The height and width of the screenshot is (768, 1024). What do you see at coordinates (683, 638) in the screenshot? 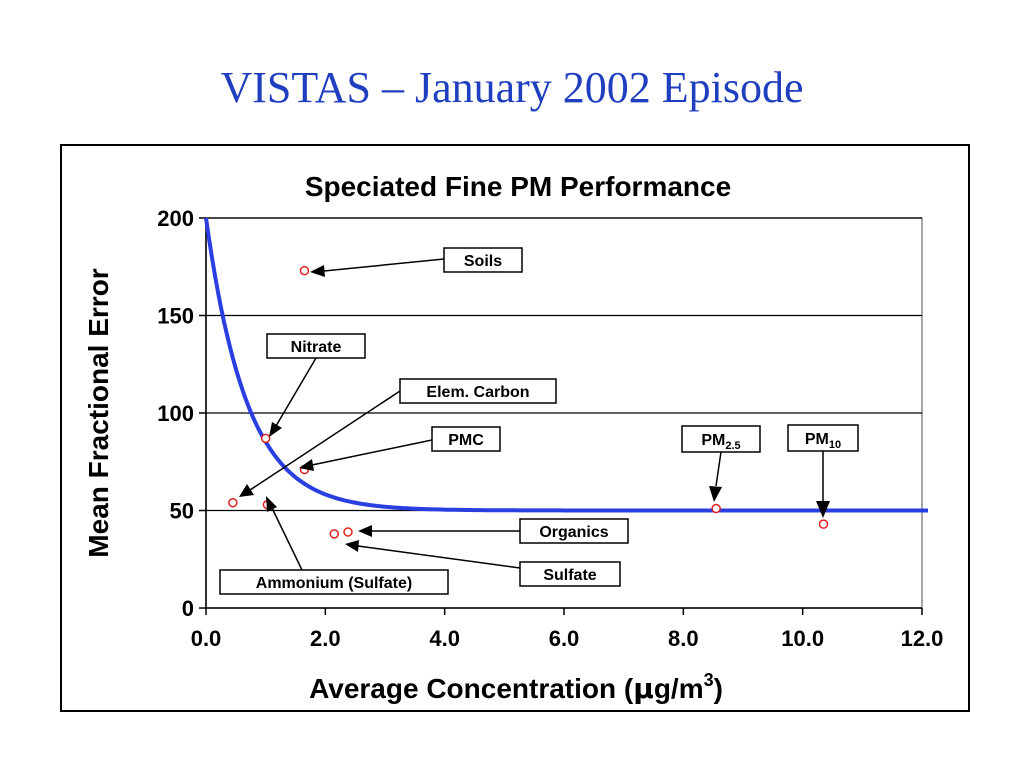
I see `x-tick-label: 8.0` at bounding box center [683, 638].